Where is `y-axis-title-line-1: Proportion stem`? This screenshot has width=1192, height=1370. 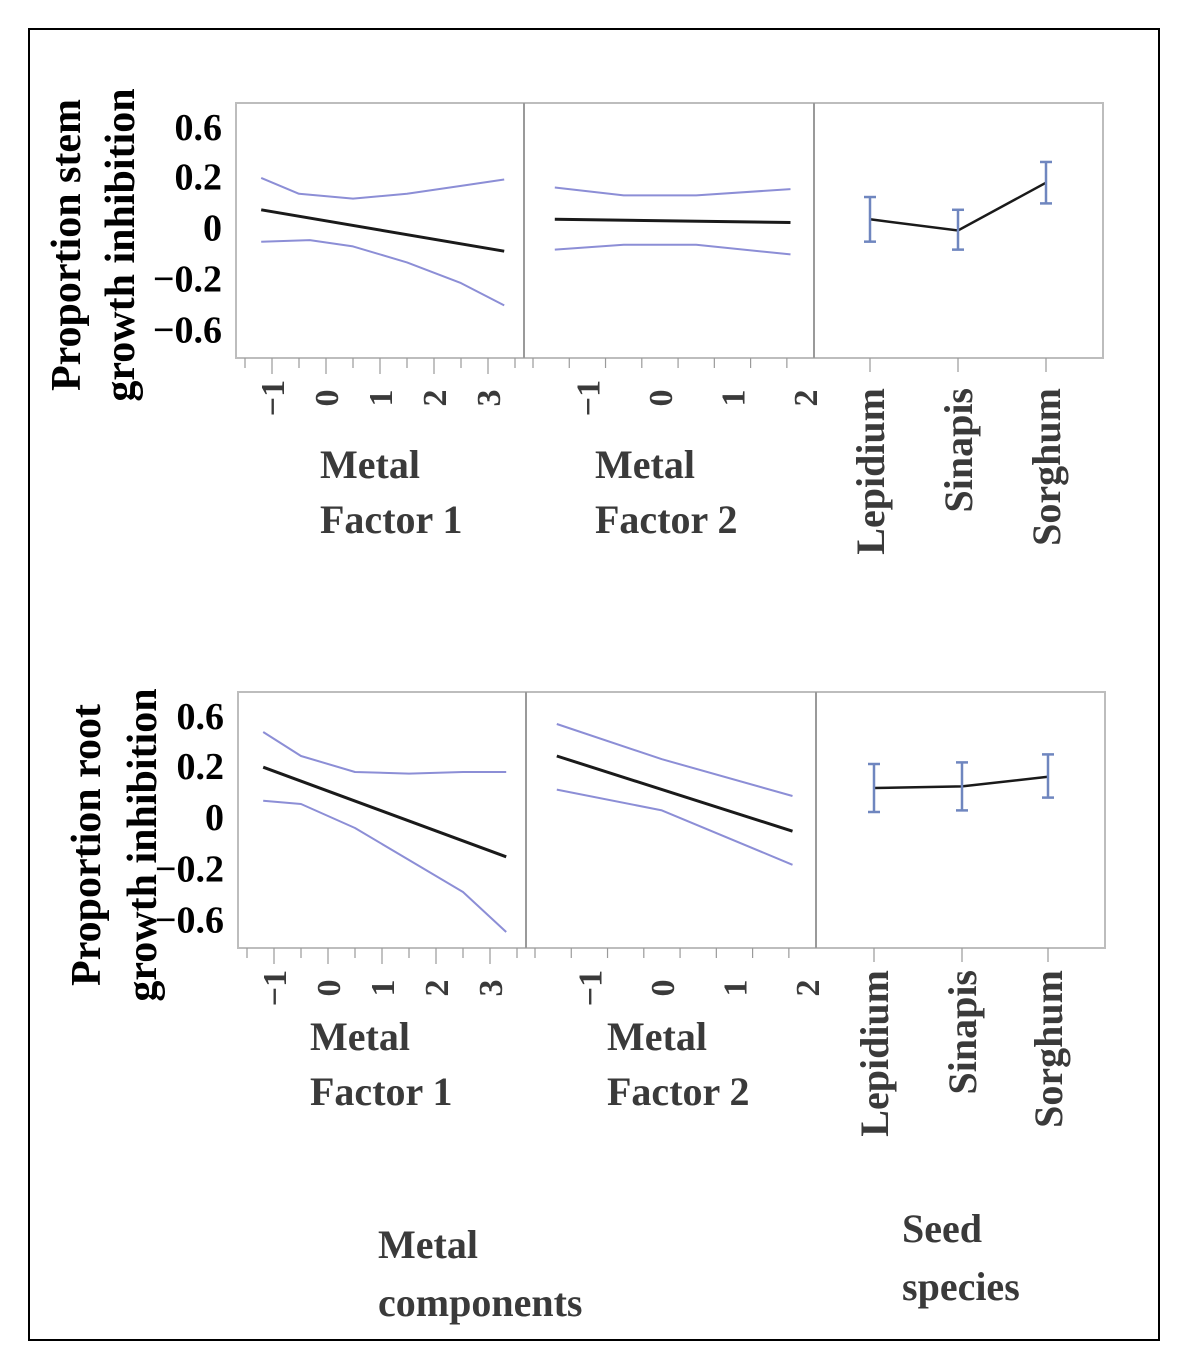
y-axis-title-line-1: Proportion stem is located at coordinates (67, 245).